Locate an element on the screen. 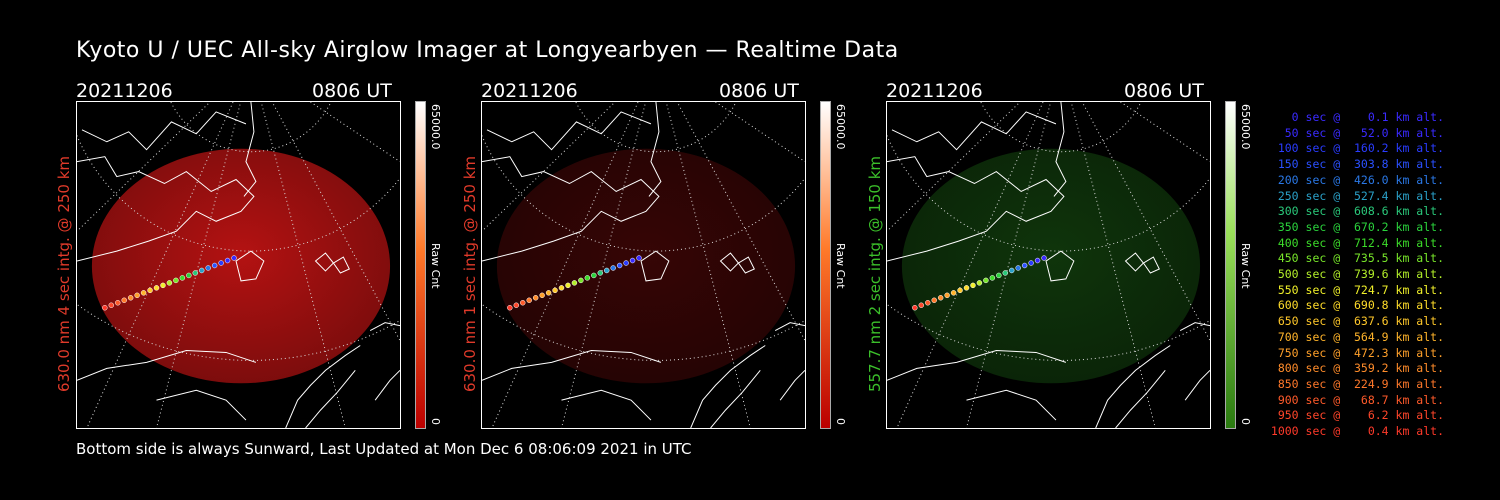  panel3-map is located at coordinates (1048, 265).